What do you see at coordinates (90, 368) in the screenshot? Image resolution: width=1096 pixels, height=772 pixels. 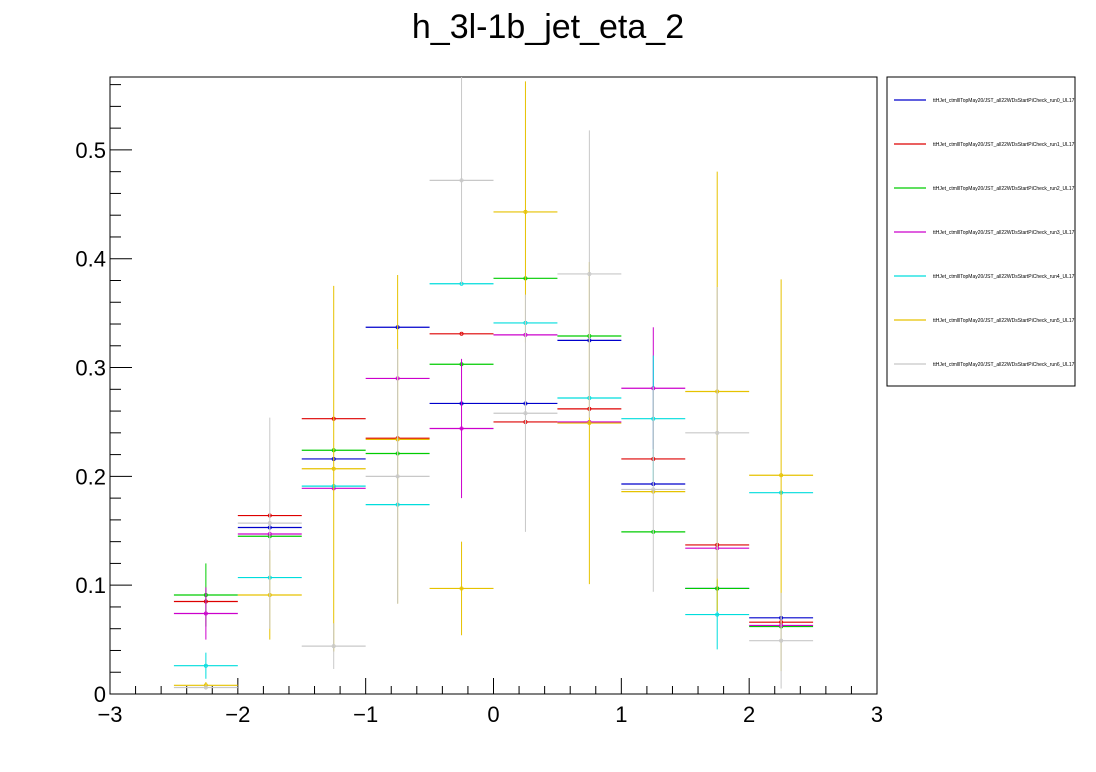 I see `y-tick-label: 0.3` at bounding box center [90, 368].